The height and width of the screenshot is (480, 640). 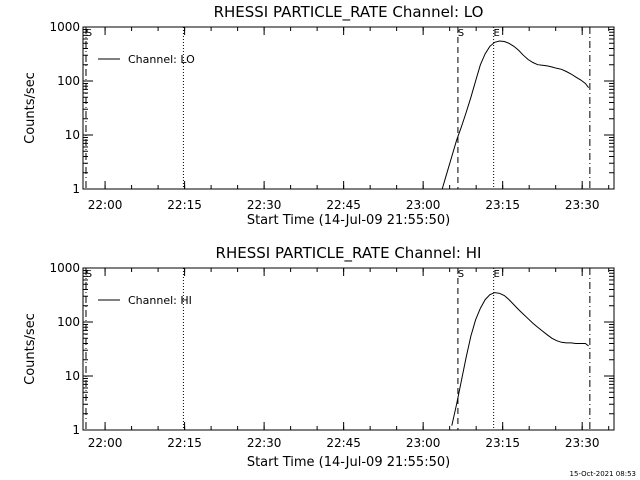 I want to click on chart-title: RHESSI PARTICLE_RATE Channel: HI, so click(x=349, y=253).